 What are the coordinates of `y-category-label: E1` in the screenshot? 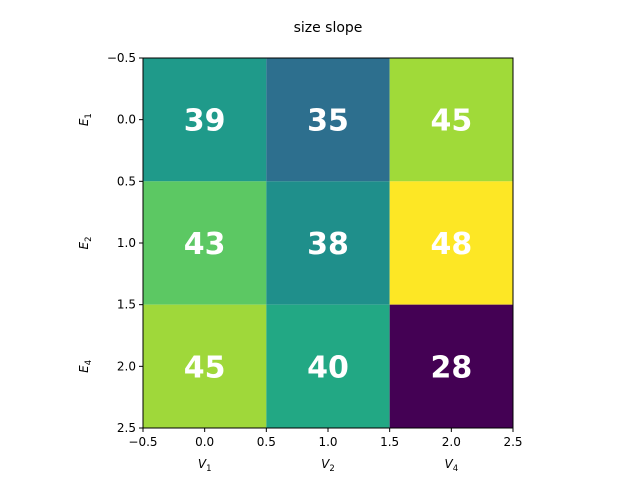 It's located at (85, 119).